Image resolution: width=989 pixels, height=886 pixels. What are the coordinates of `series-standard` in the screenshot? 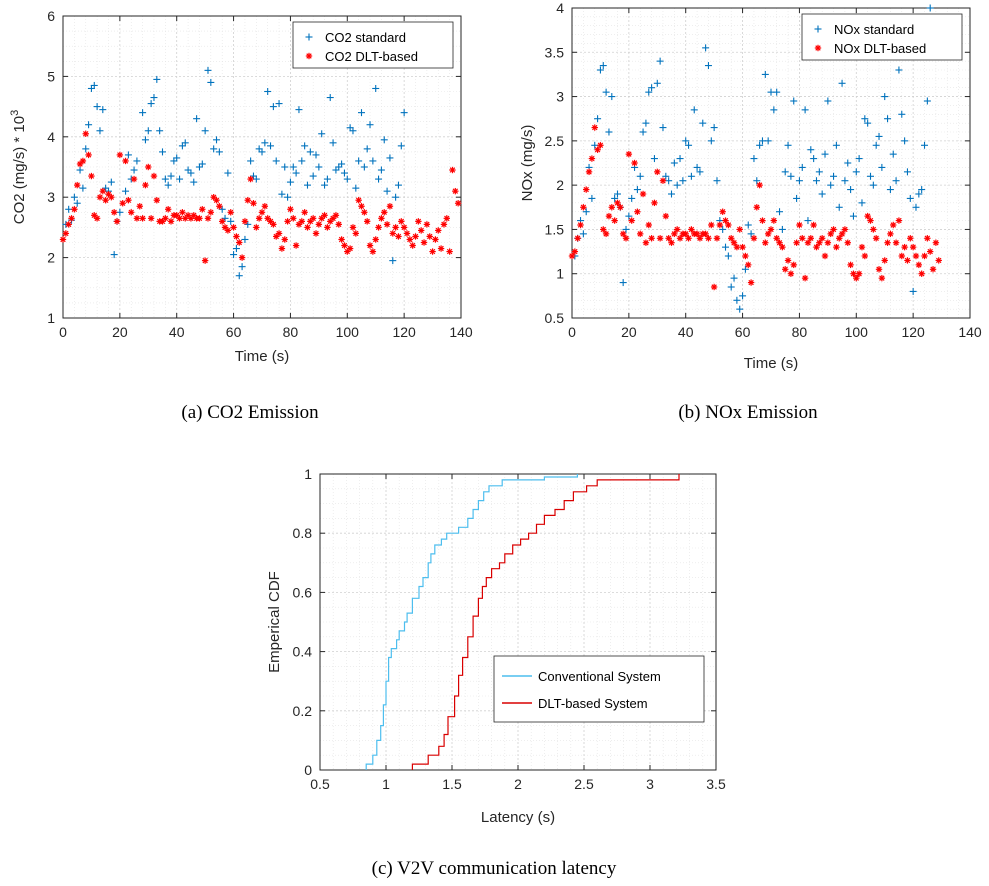 It's located at (235, 173).